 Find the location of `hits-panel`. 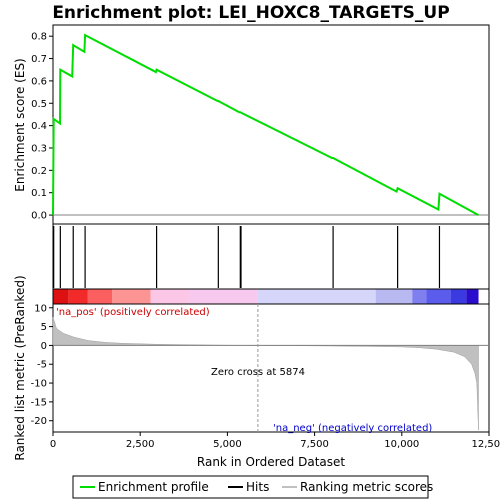

hits-panel is located at coordinates (271, 256).